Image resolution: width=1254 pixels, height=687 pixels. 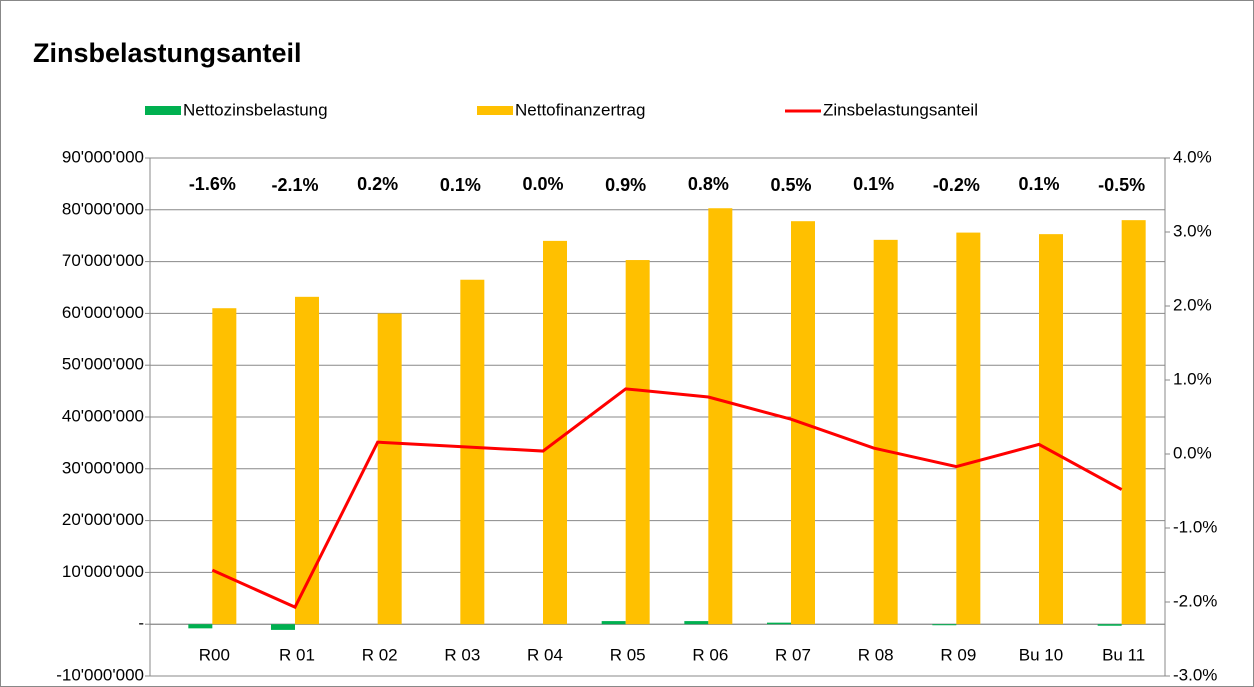 What do you see at coordinates (793, 654) in the screenshot?
I see `x-tick-label: R 07` at bounding box center [793, 654].